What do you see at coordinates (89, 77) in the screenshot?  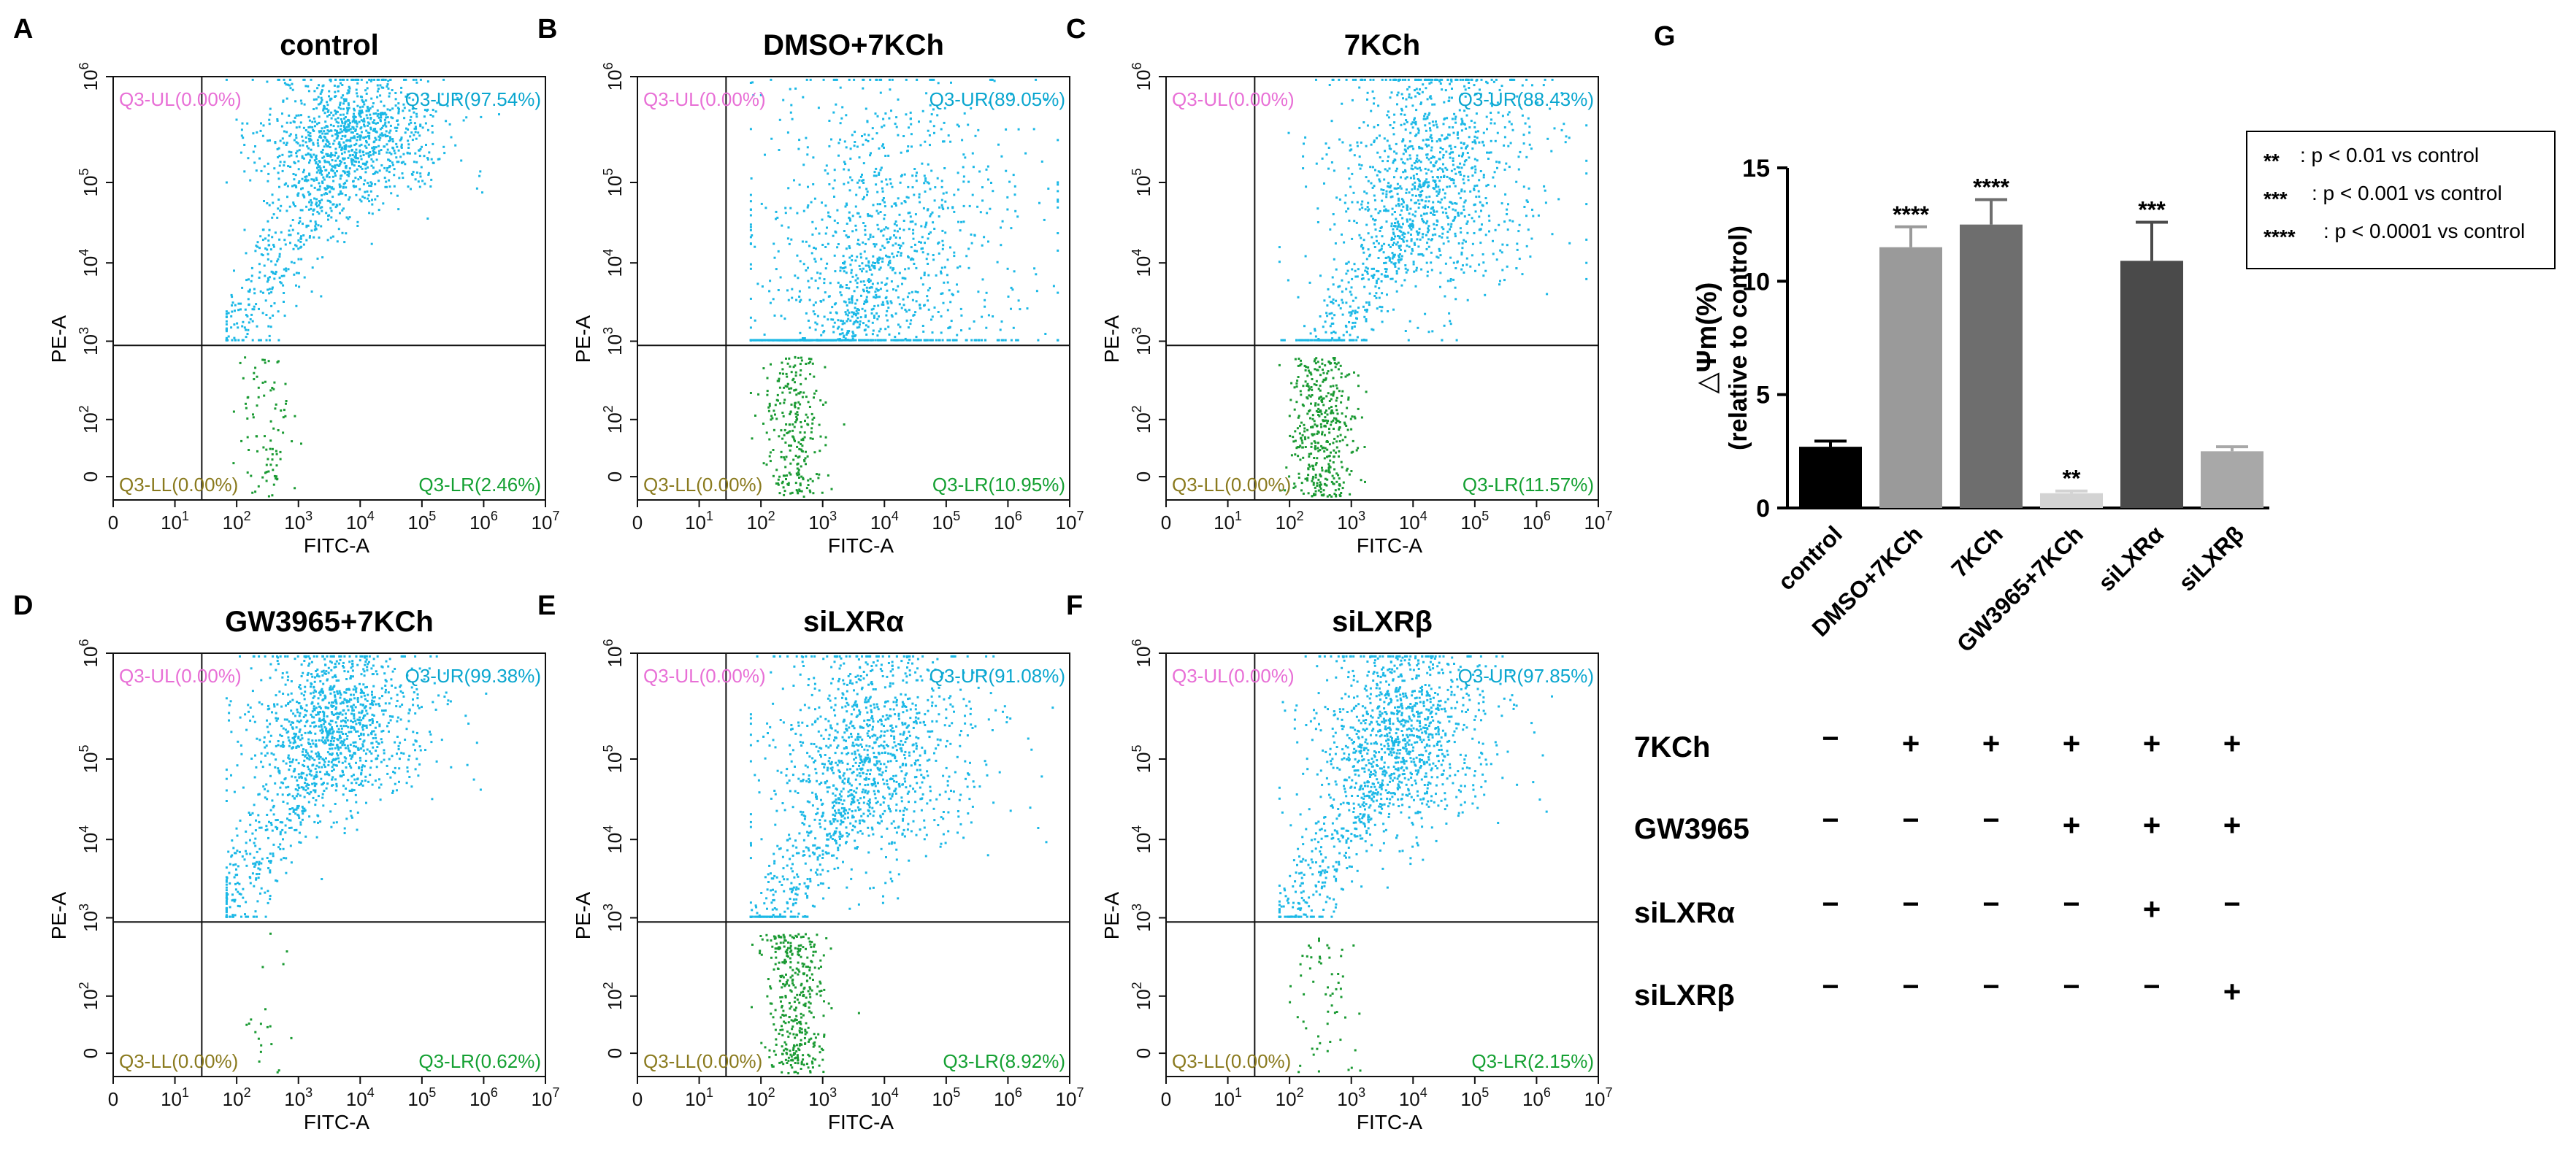 I see `y-tick-label: 106` at bounding box center [89, 77].